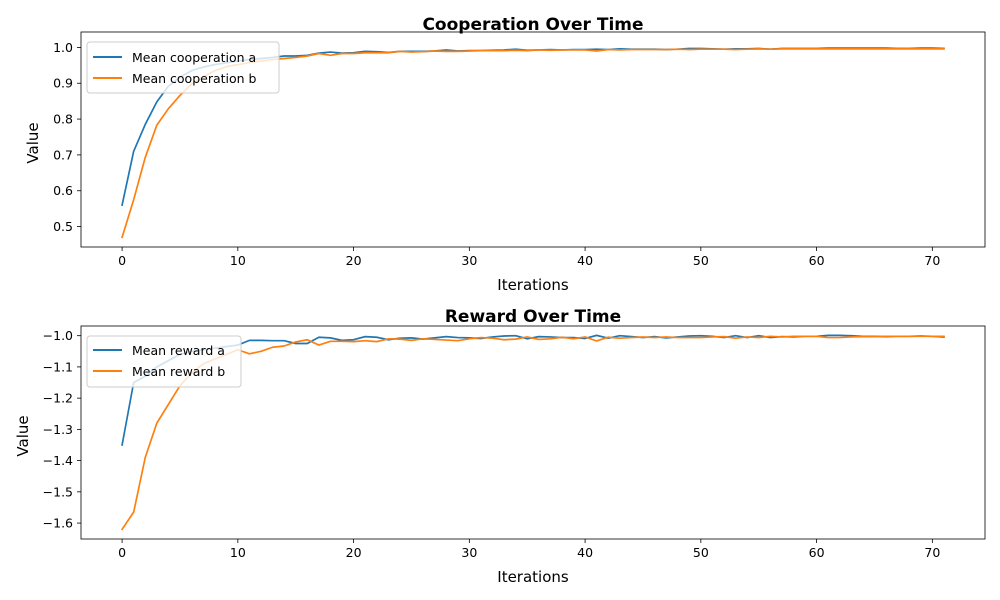 The width and height of the screenshot is (1000, 600). I want to click on legend-label-a: Mean cooperation a, so click(194, 57).